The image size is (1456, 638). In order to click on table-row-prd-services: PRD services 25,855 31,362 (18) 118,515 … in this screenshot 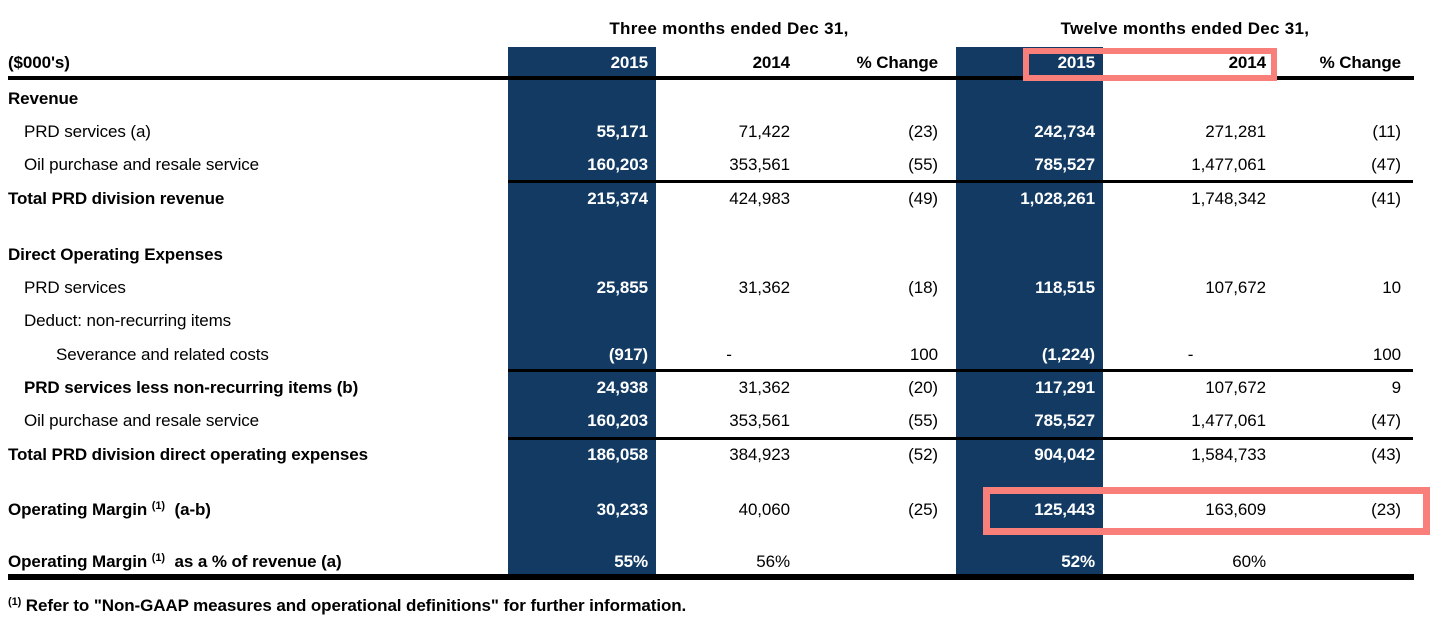, I will do `click(728, 288)`.